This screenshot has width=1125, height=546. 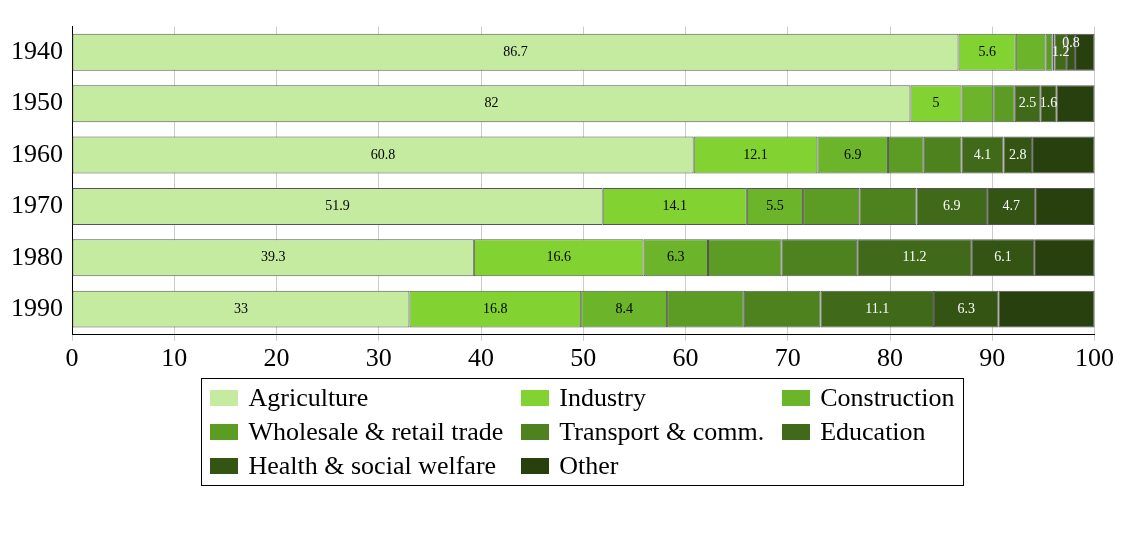 What do you see at coordinates (515, 51) in the screenshot?
I see `data-label: 86.7` at bounding box center [515, 51].